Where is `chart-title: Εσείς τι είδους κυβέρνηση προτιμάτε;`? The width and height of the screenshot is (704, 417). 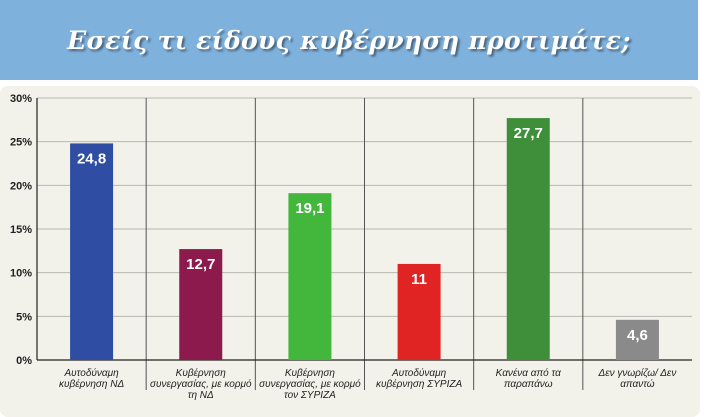 chart-title: Εσείς τι είδους κυβέρνηση προτιμάτε; is located at coordinates (349, 40).